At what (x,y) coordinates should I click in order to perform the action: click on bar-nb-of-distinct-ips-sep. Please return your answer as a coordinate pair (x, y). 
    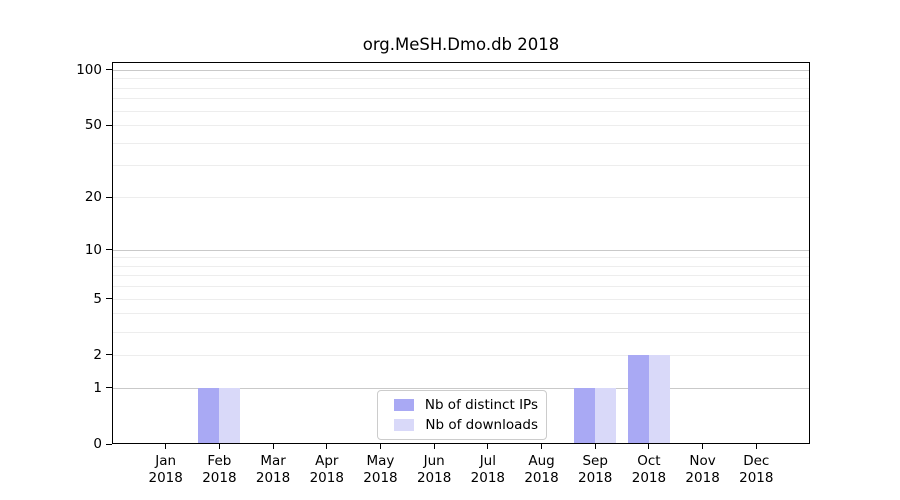
    Looking at the image, I should click on (585, 415).